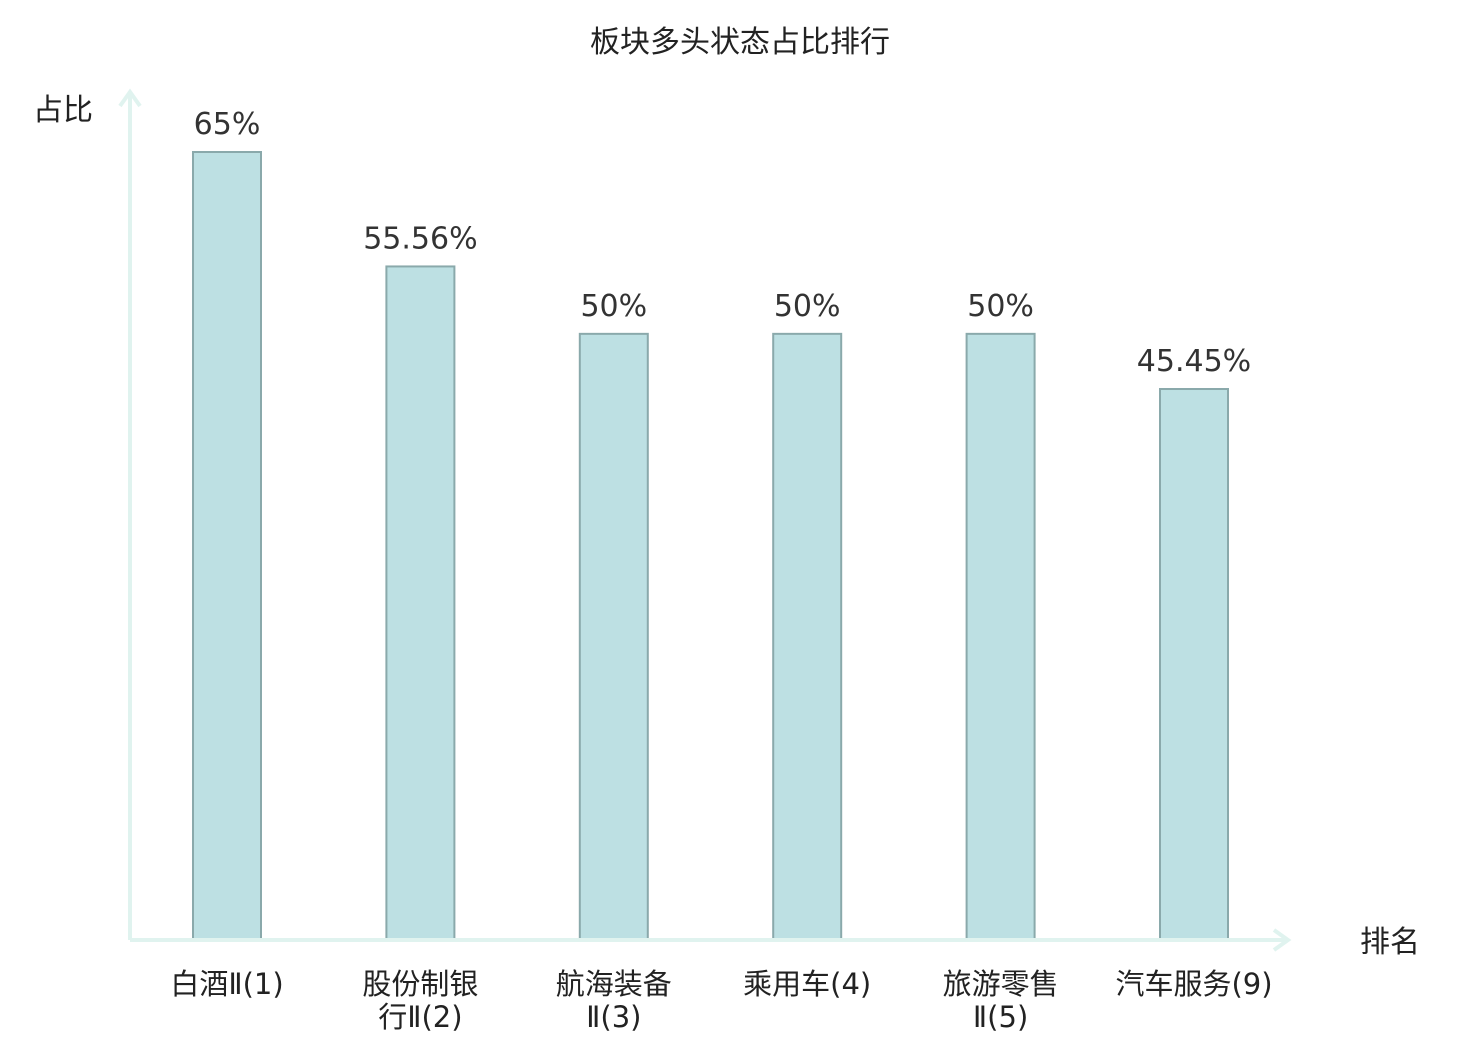 The width and height of the screenshot is (1480, 1040). What do you see at coordinates (807, 984) in the screenshot?
I see `category-label-4: 乘用车(4)` at bounding box center [807, 984].